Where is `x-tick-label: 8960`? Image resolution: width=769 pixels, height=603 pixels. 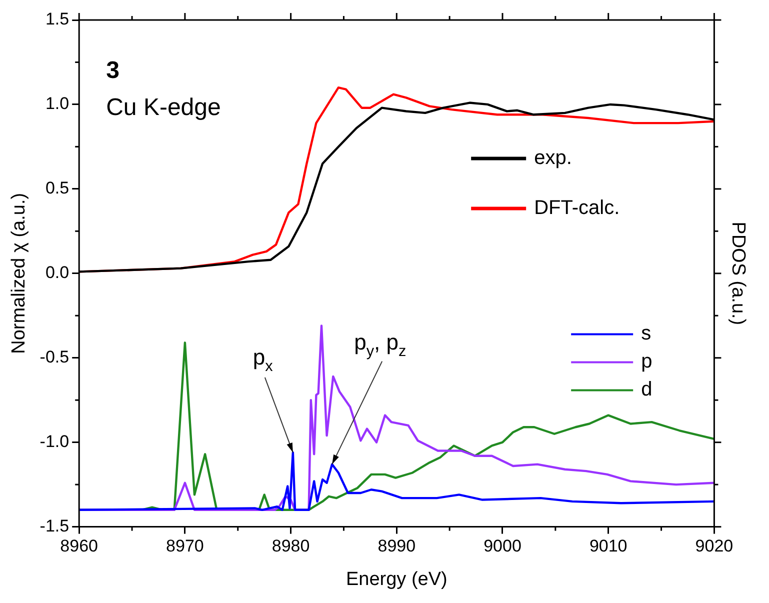 x-tick-label: 8960 is located at coordinates (79, 546).